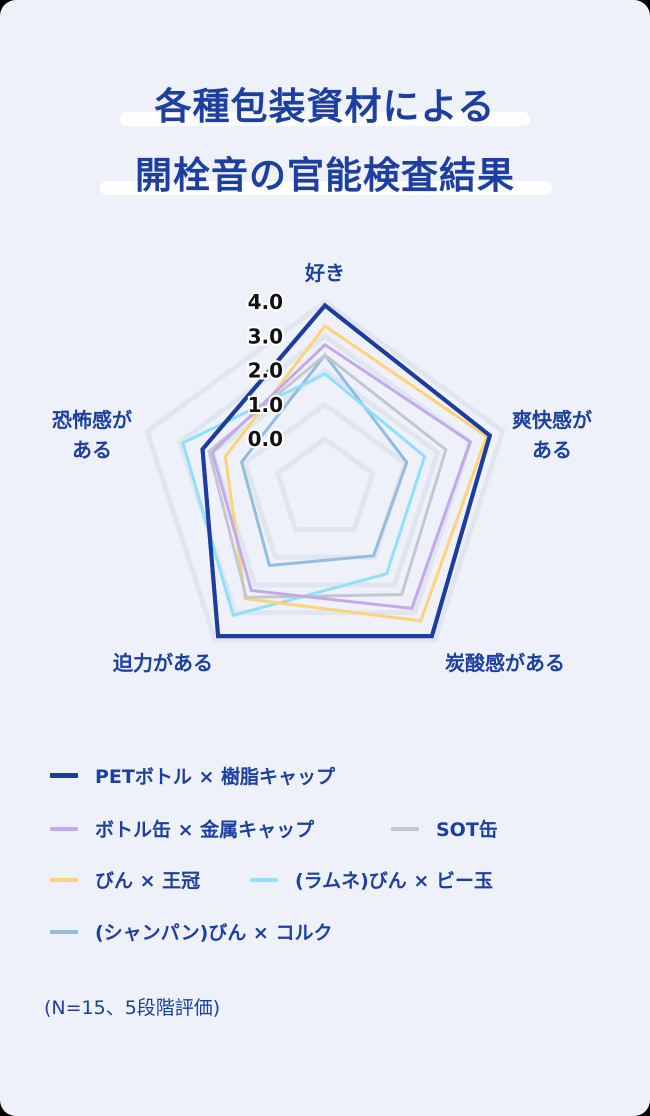 This screenshot has width=650, height=1116. What do you see at coordinates (371, 879) in the screenshot?
I see `legend-item-ramune: (ラムネ)びん × ビー玉` at bounding box center [371, 879].